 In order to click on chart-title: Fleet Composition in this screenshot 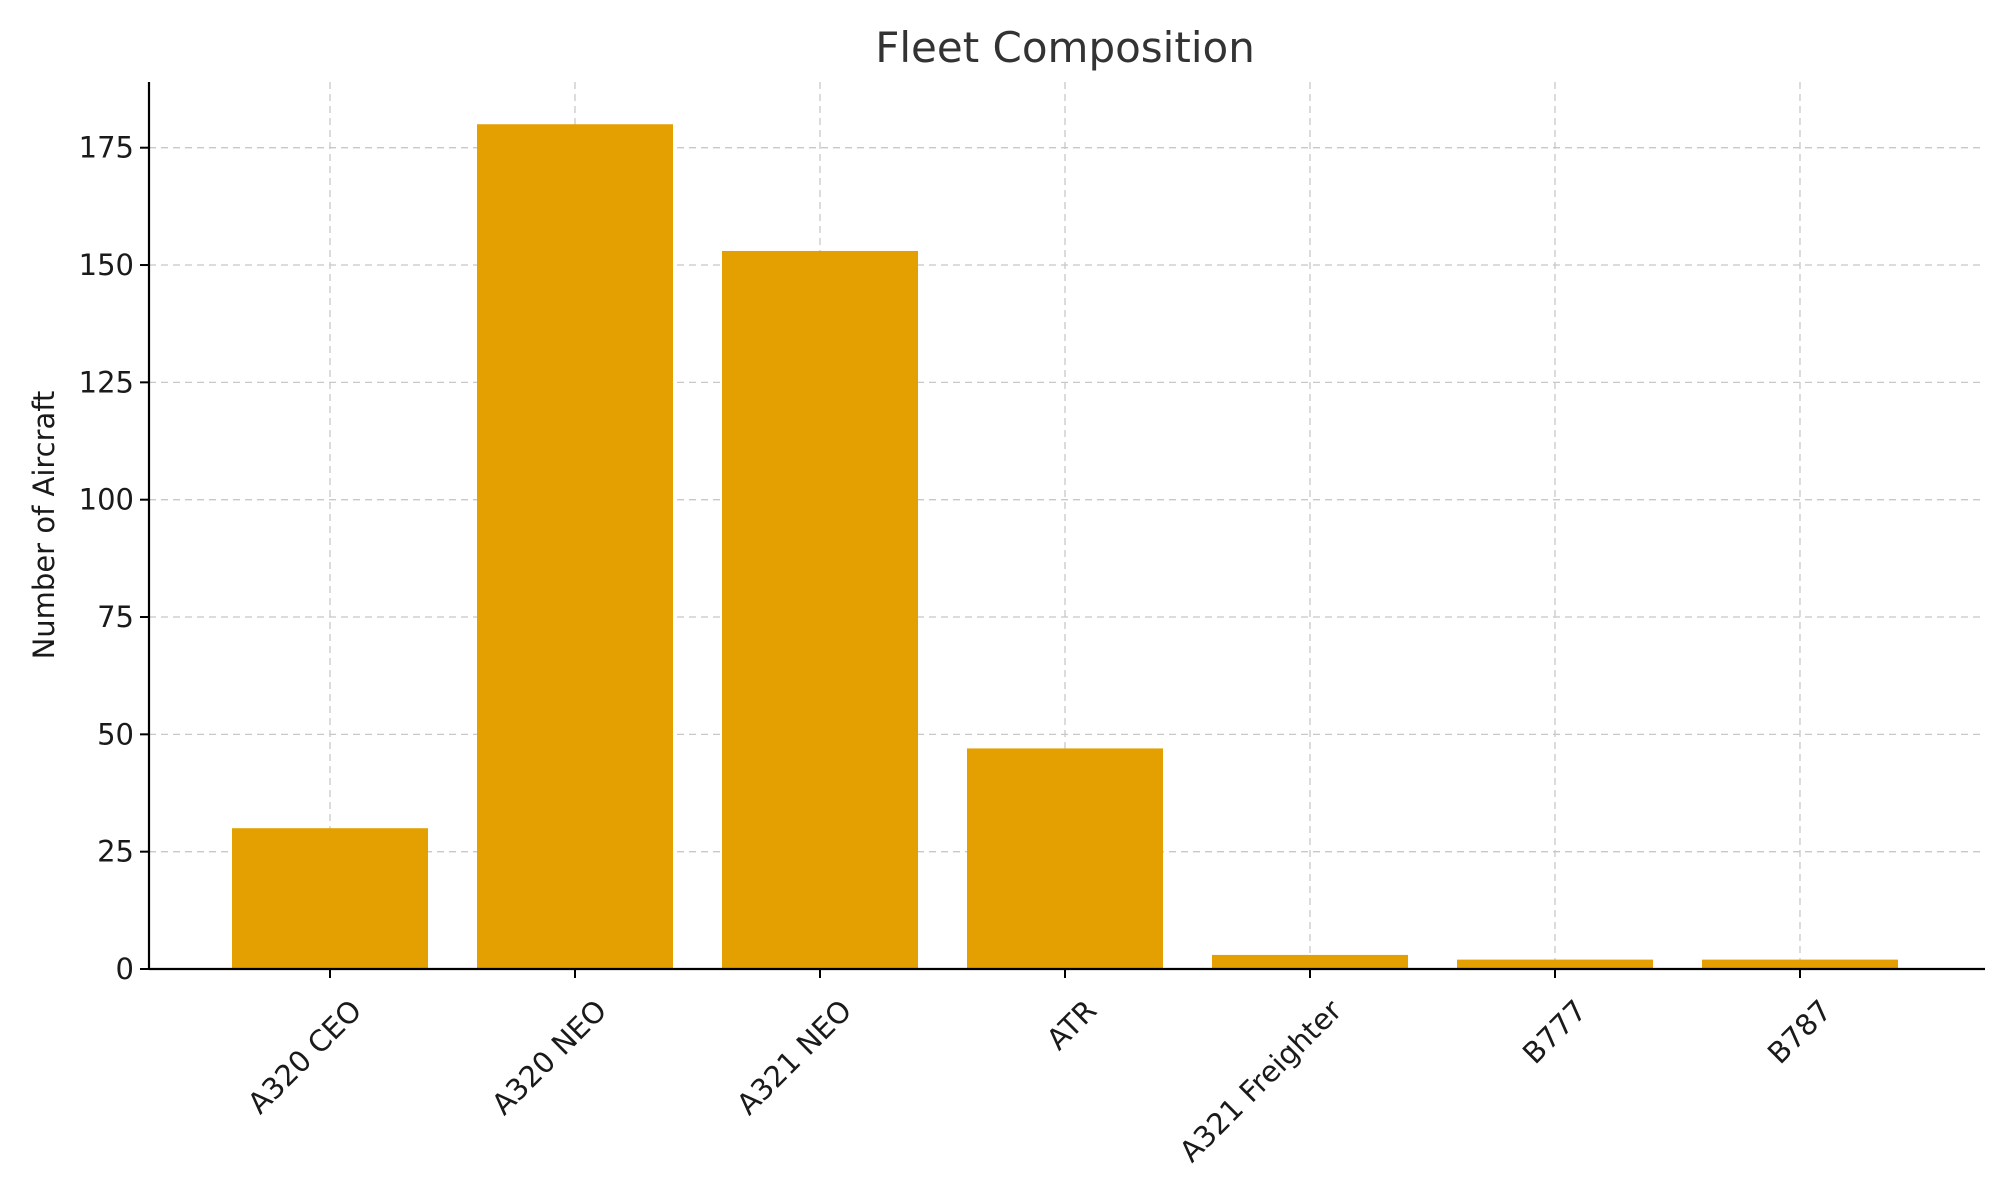, I will do `click(1065, 47)`.